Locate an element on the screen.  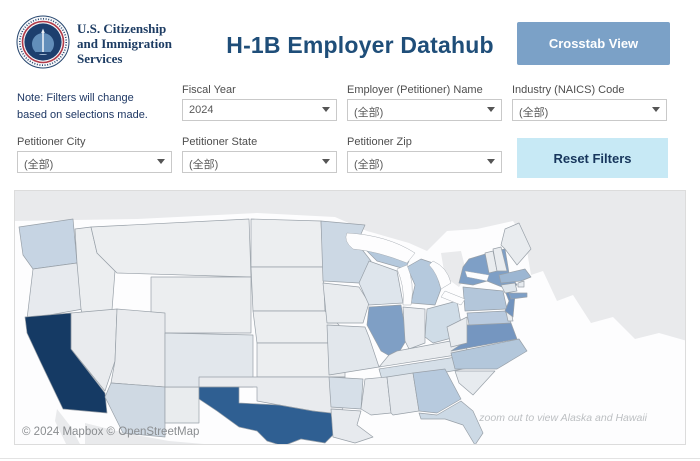
state-ga is located at coordinates (437, 391).